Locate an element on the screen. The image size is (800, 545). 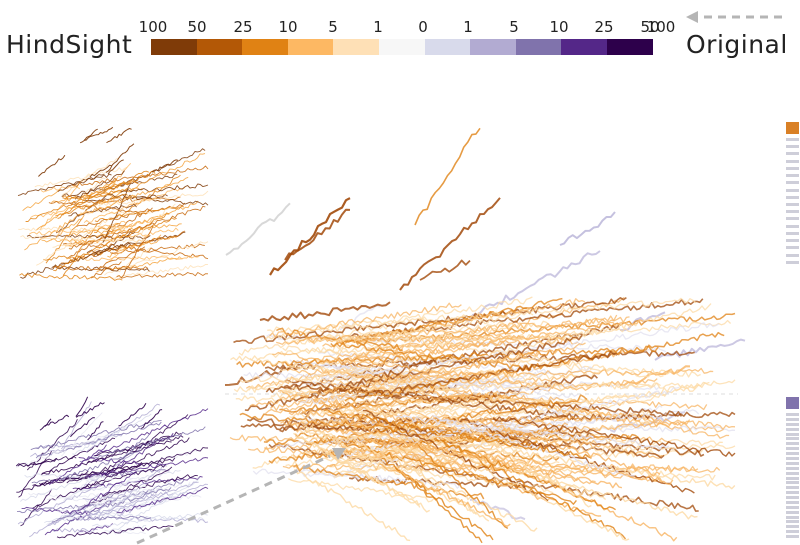
original-thumbnail is located at coordinates (112, 467).